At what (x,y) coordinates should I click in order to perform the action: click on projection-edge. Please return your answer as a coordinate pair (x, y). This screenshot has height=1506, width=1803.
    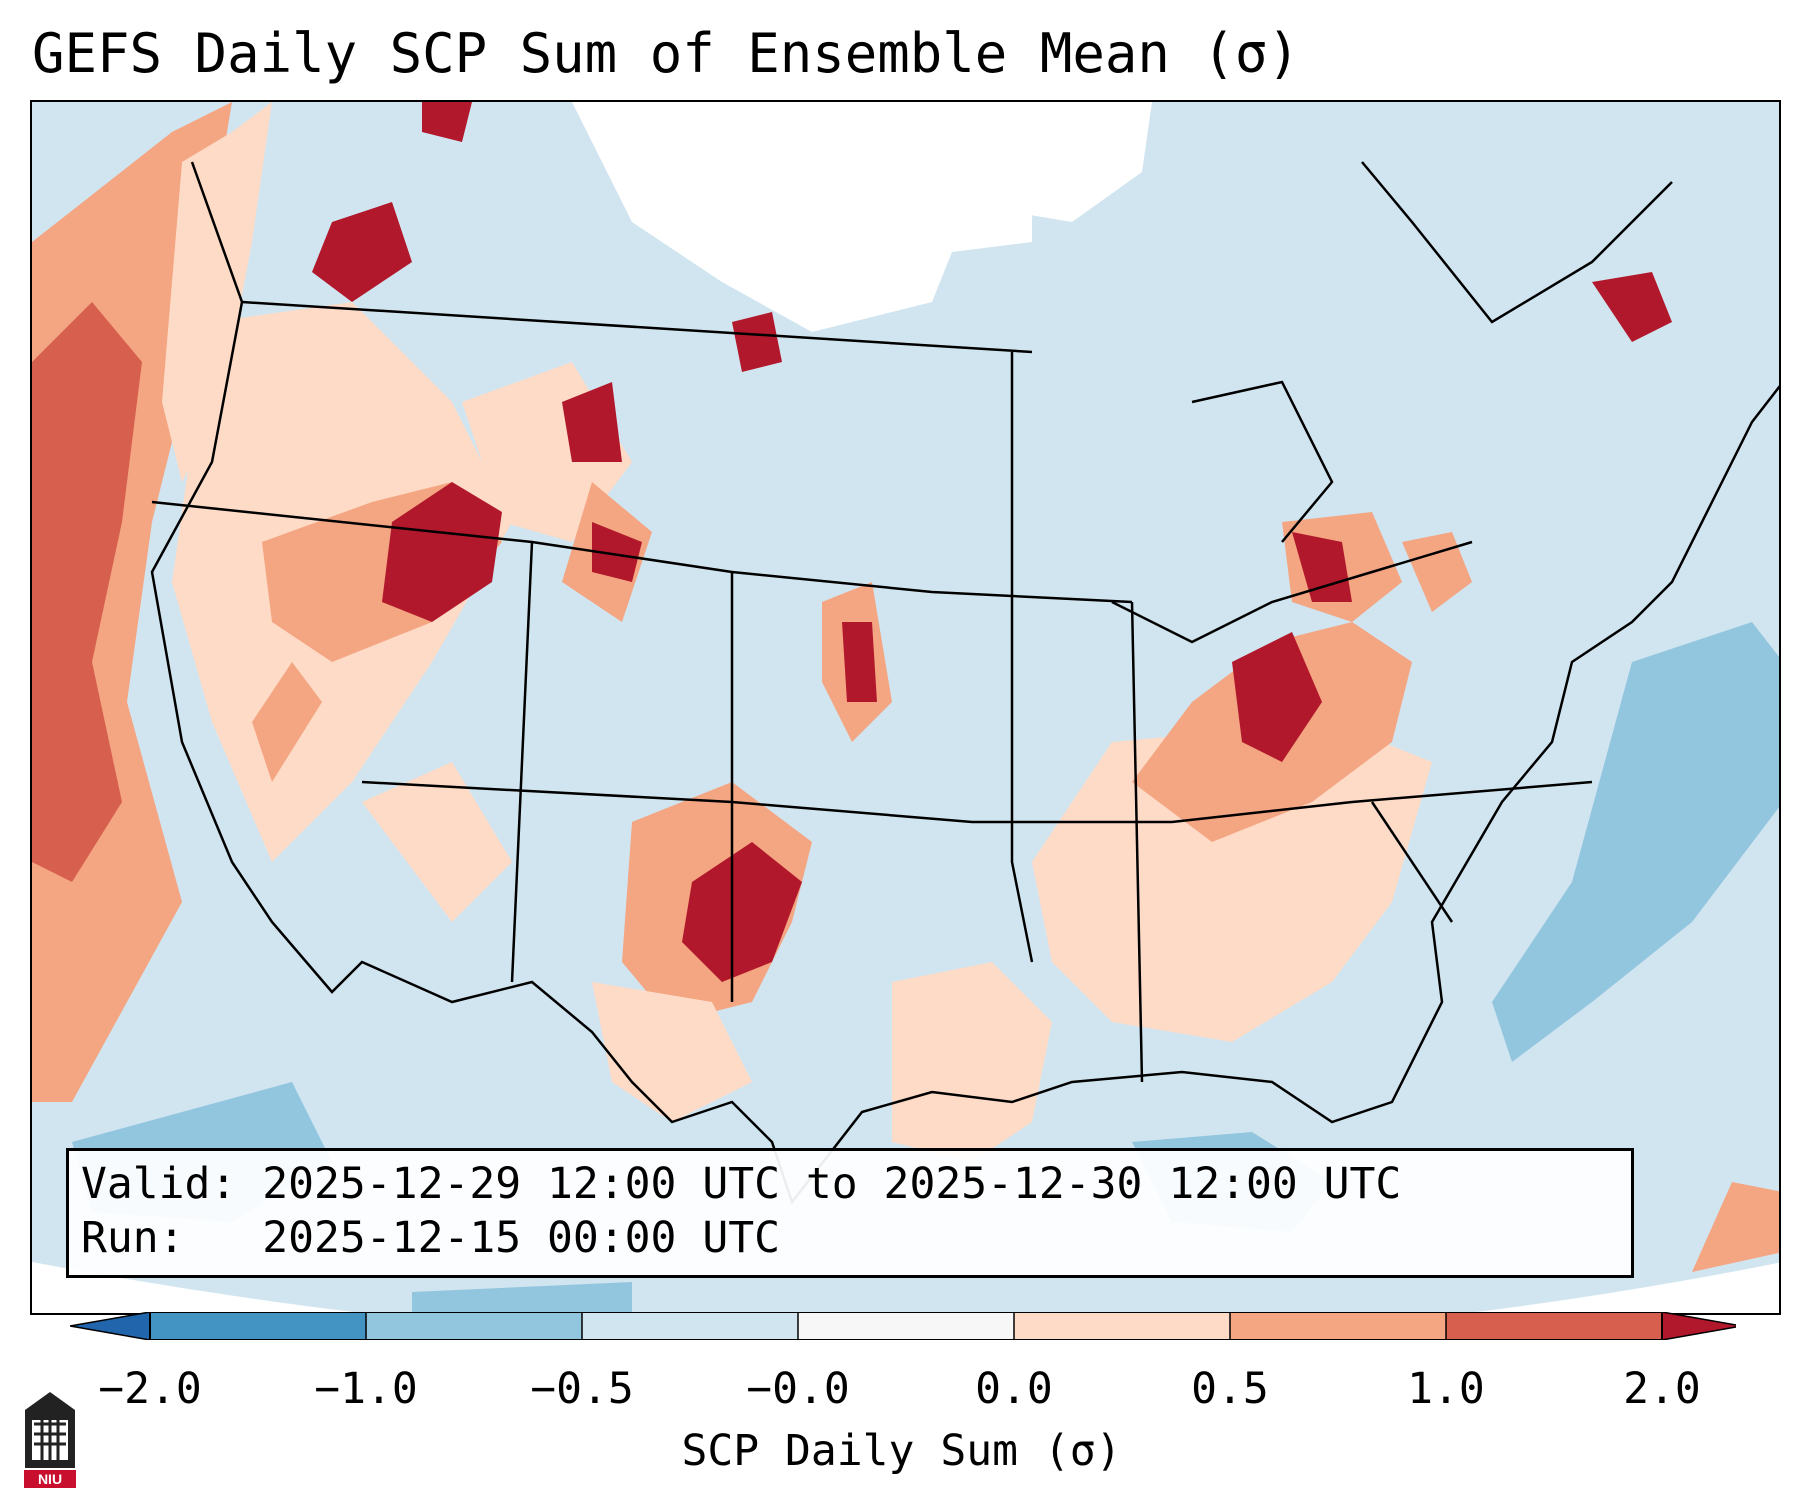
    Looking at the image, I should click on (905, 1287).